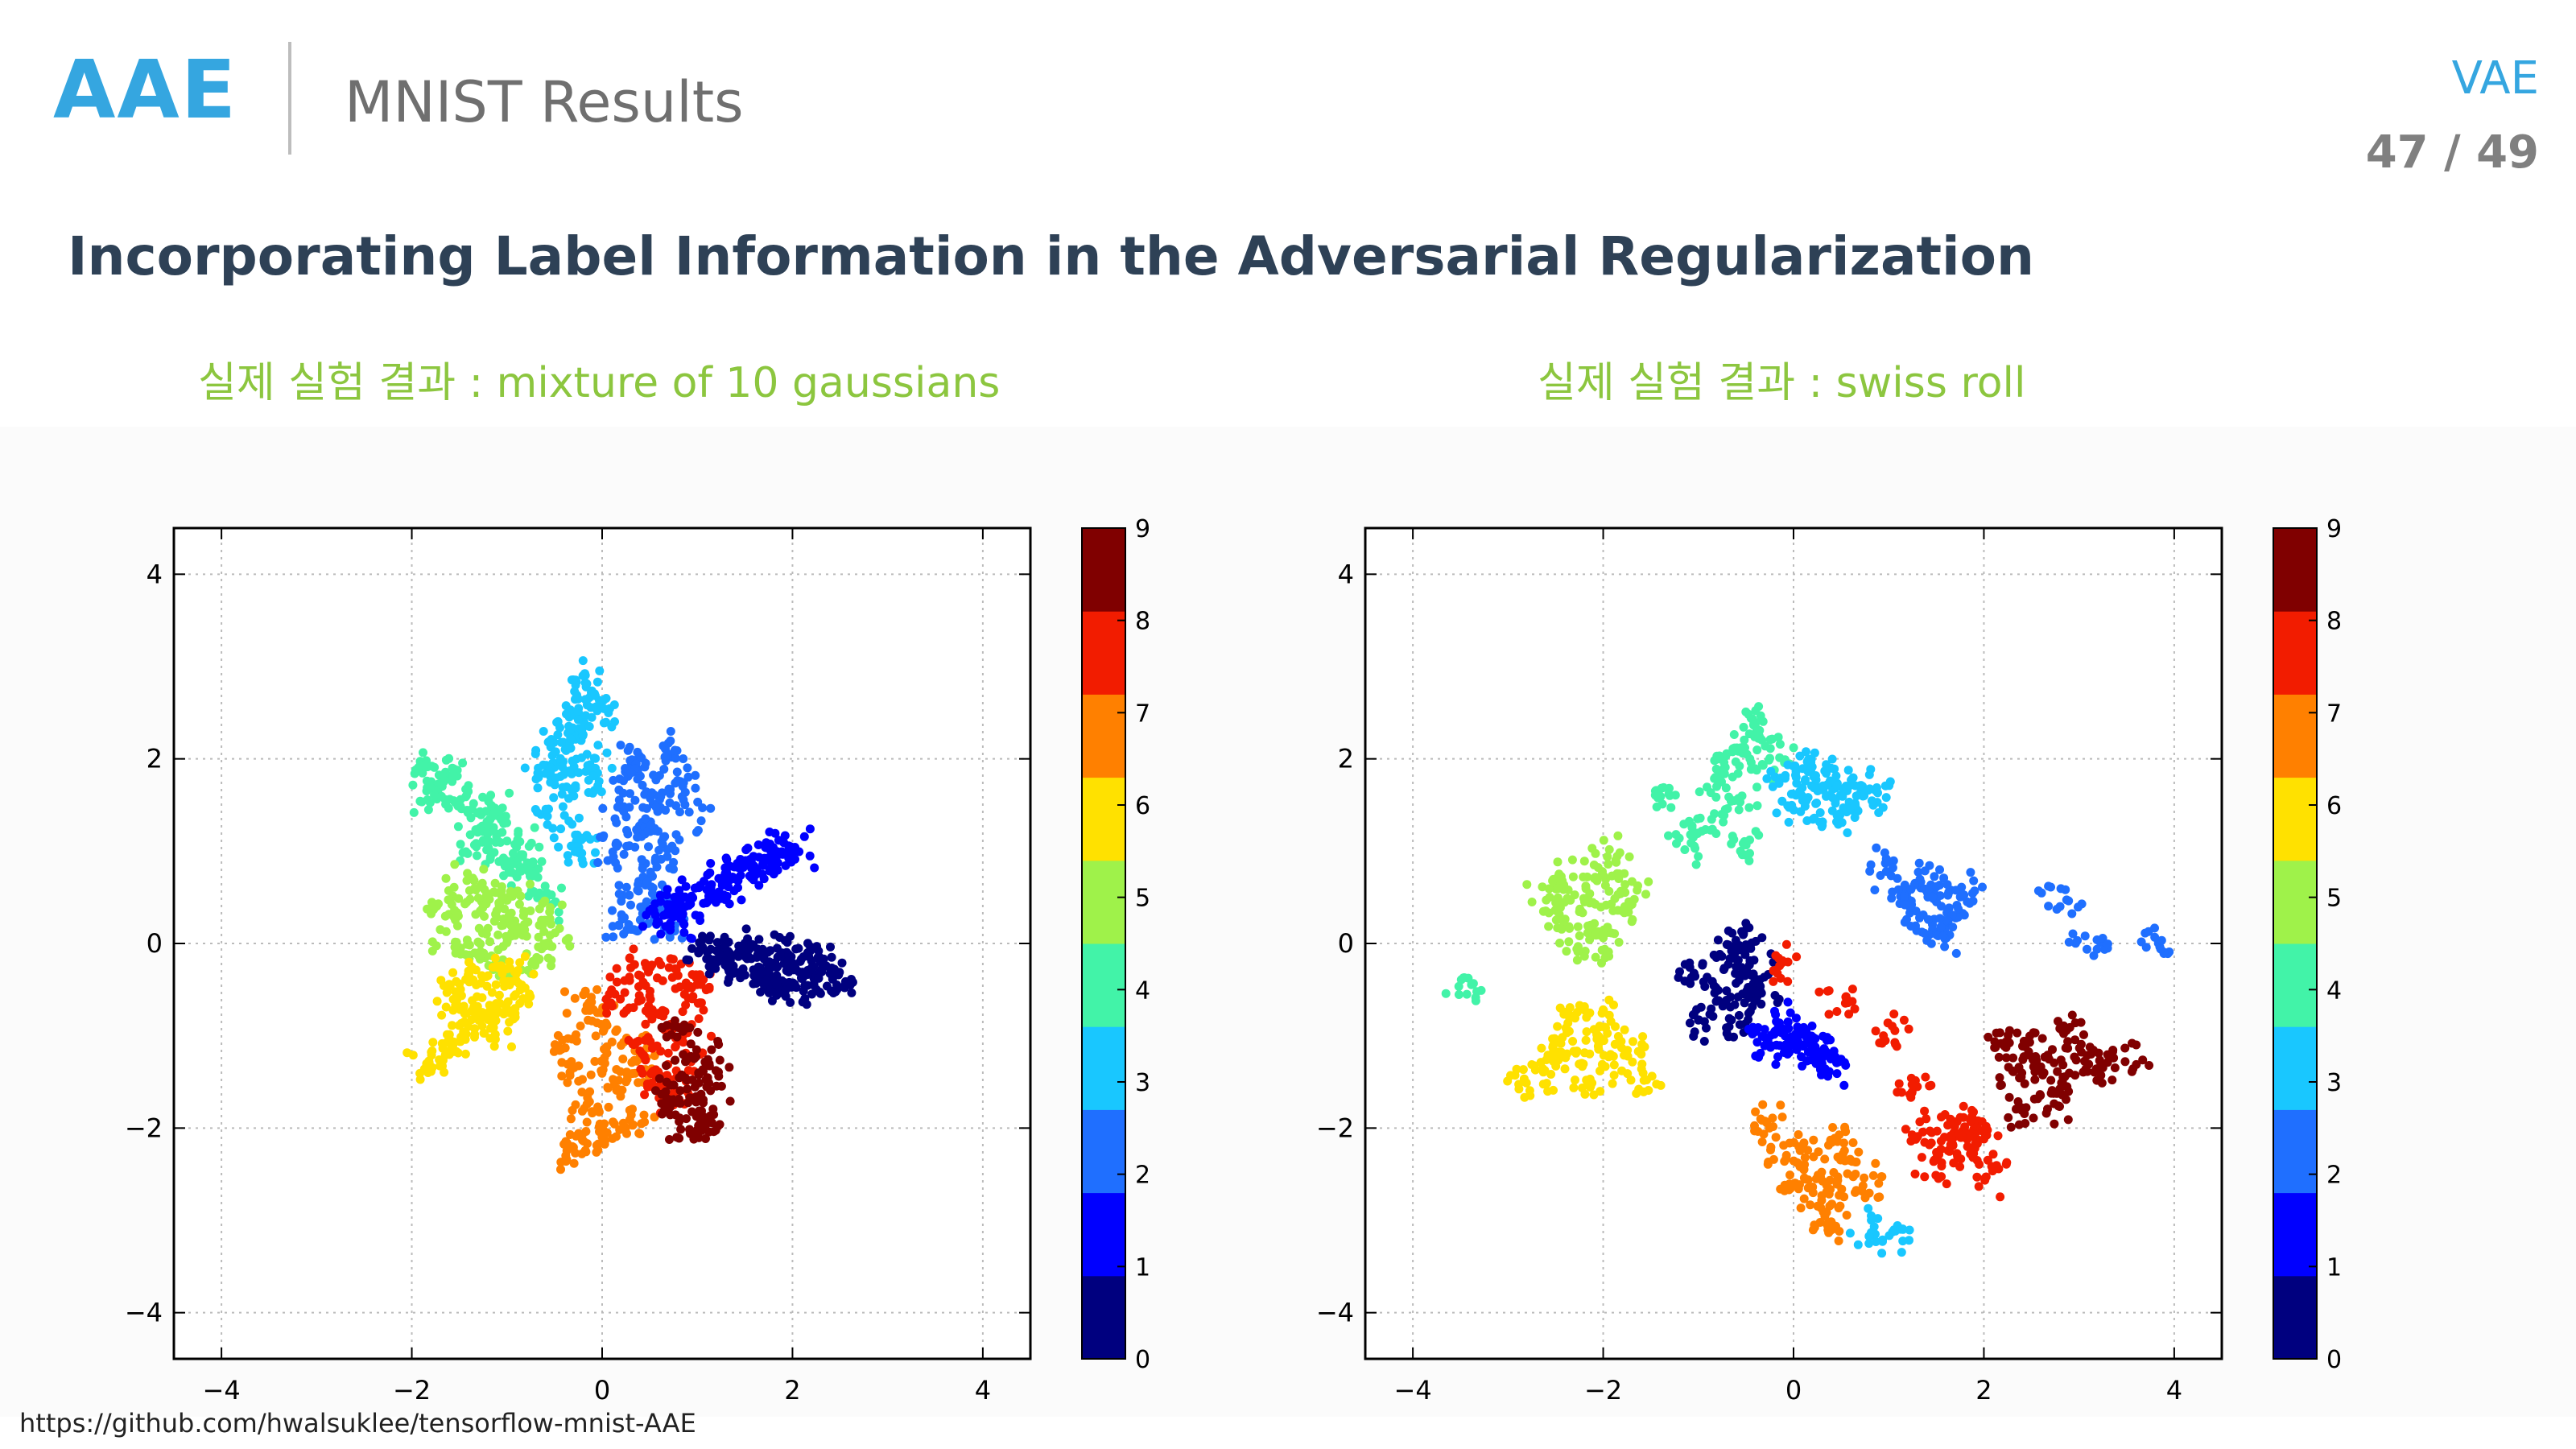 The width and height of the screenshot is (2576, 1449). Describe the element at coordinates (1142, 1176) in the screenshot. I see `colorbar-label: 2` at that location.